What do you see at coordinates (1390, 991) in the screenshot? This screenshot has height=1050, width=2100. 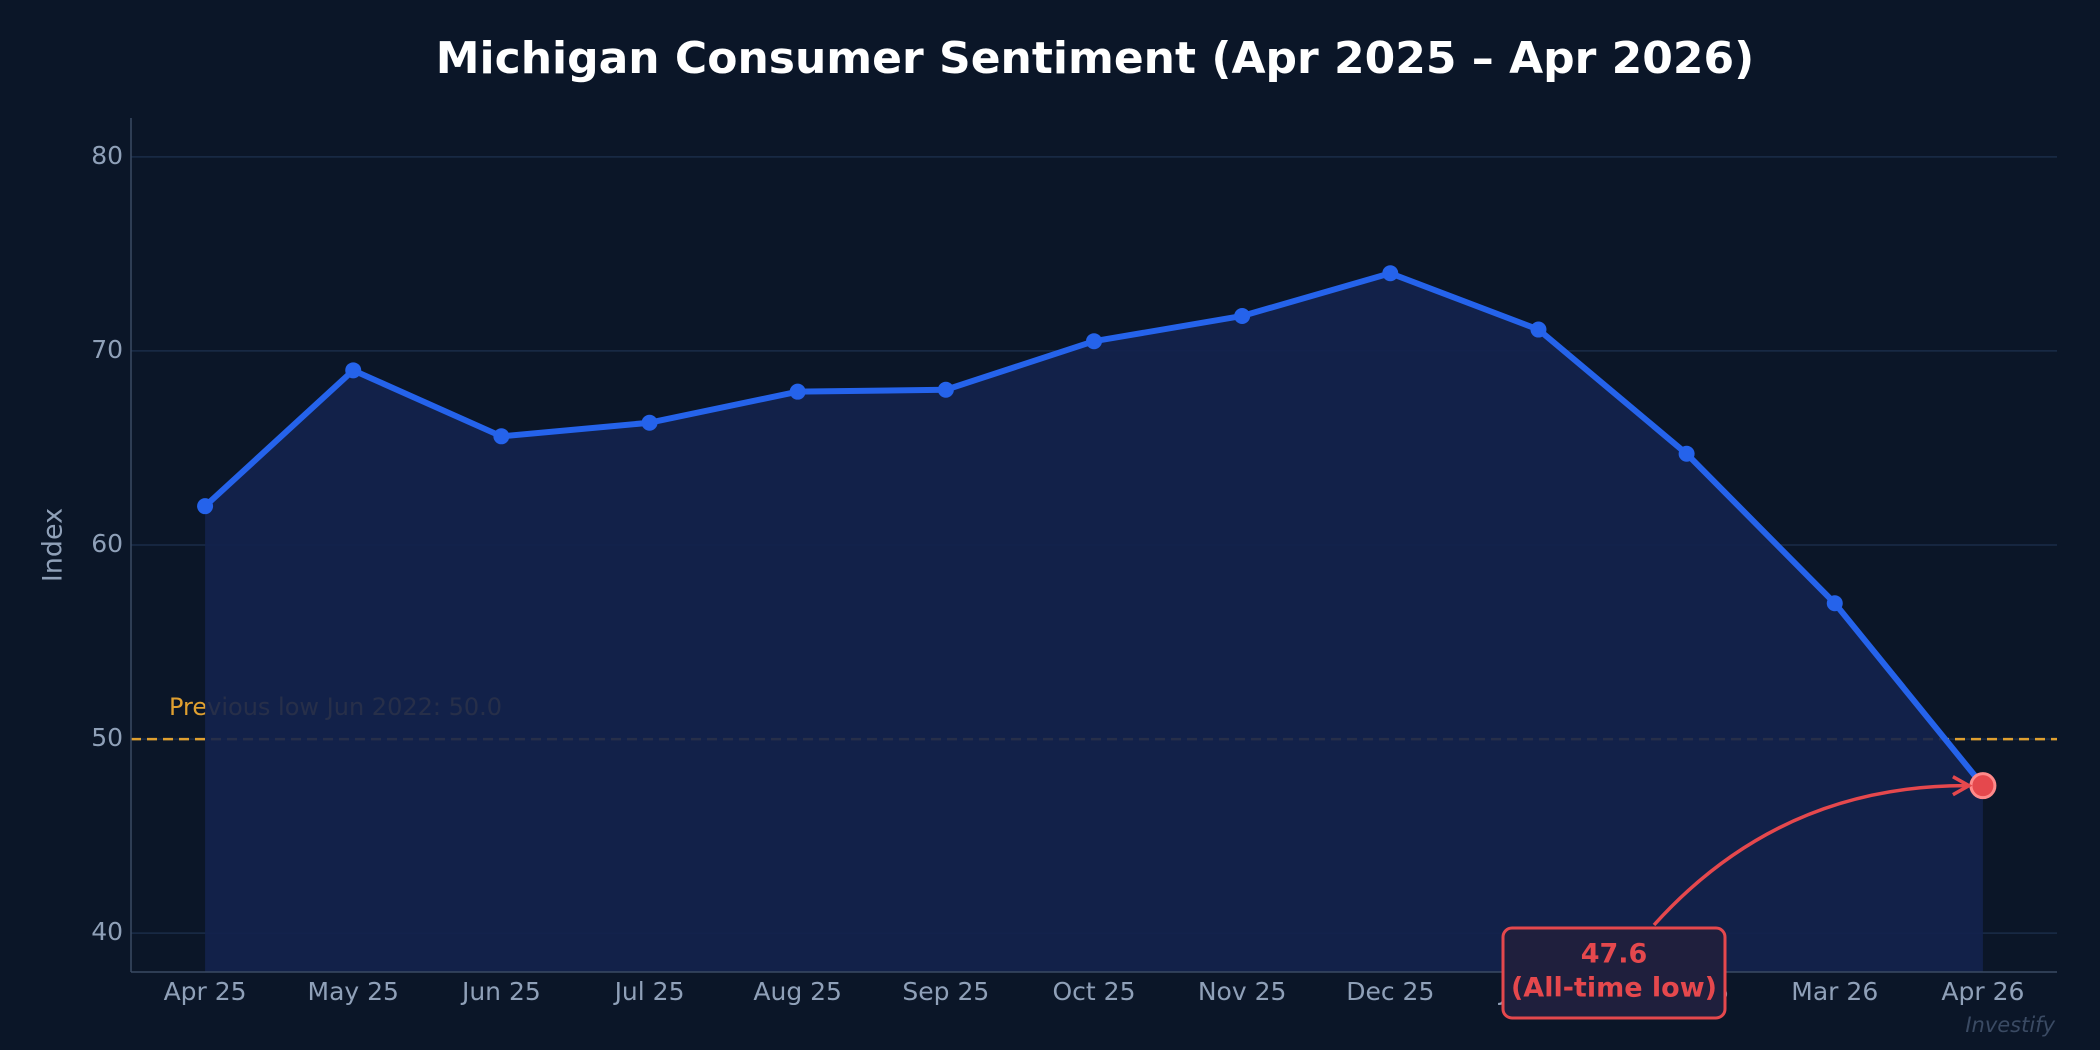 I see `x-tick-label: Dec 25` at bounding box center [1390, 991].